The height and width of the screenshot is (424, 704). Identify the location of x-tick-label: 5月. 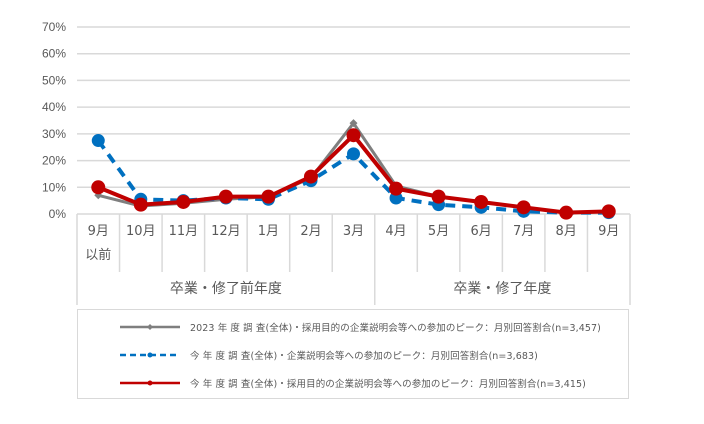
(438, 231).